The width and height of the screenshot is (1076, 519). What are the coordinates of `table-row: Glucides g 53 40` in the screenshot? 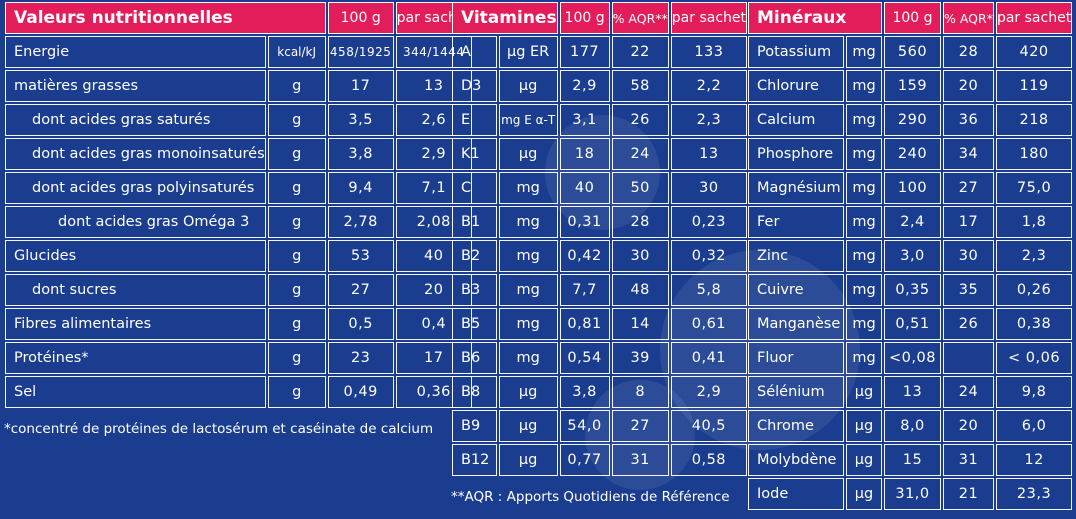 It's located at (238, 256).